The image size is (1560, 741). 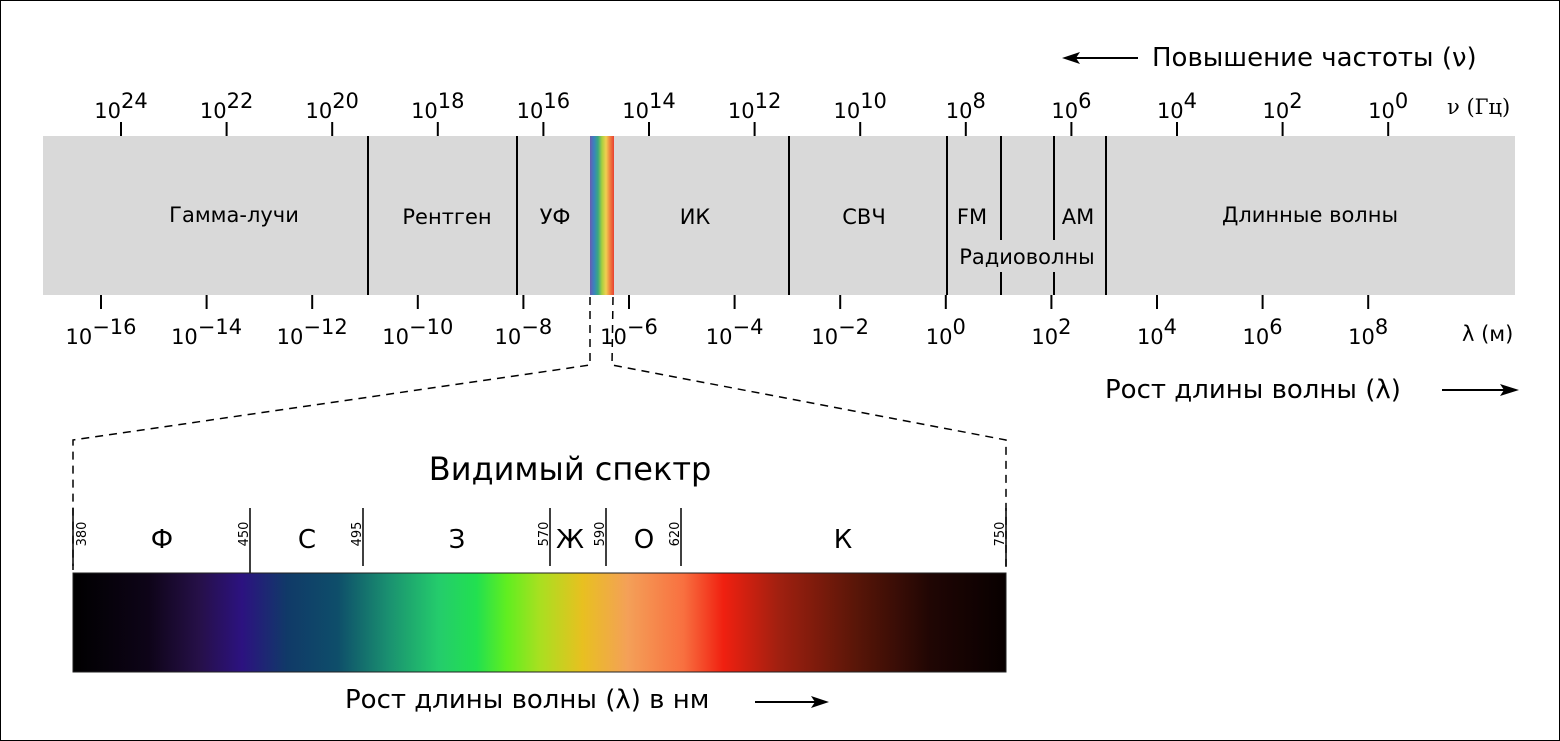 I want to click on band-ir: ИК, so click(x=695, y=217).